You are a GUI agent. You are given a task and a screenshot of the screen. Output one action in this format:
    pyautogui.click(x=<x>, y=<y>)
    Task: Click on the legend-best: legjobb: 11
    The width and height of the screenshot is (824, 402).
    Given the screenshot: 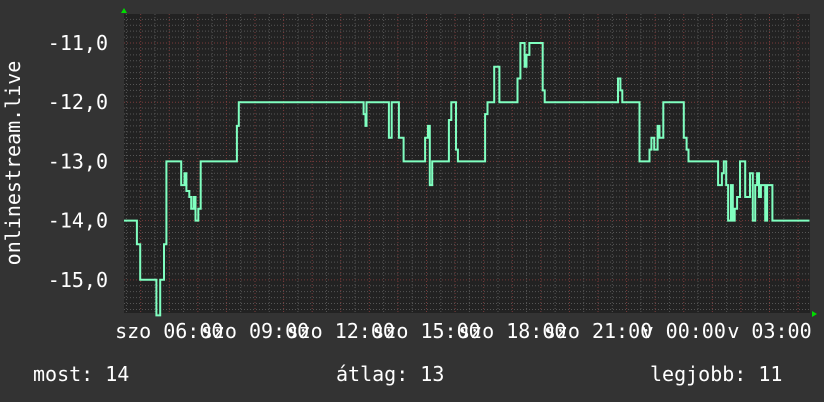 What is the action you would take?
    pyautogui.click(x=716, y=374)
    